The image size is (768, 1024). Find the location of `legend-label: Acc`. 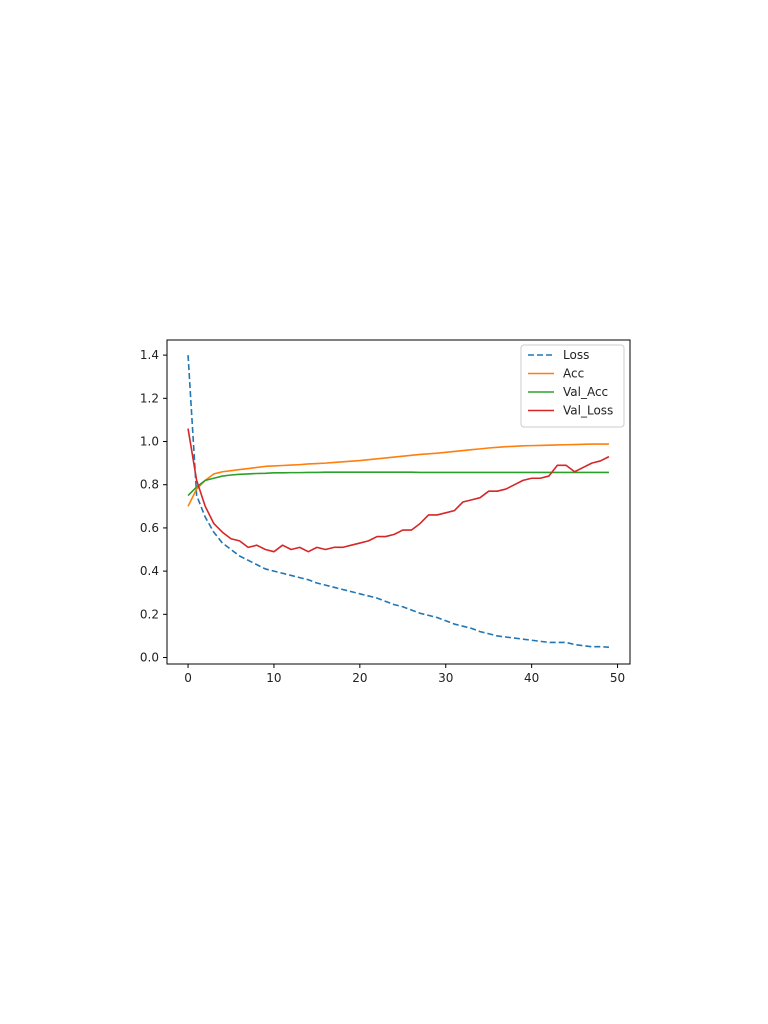

legend-label: Acc is located at coordinates (573, 374).